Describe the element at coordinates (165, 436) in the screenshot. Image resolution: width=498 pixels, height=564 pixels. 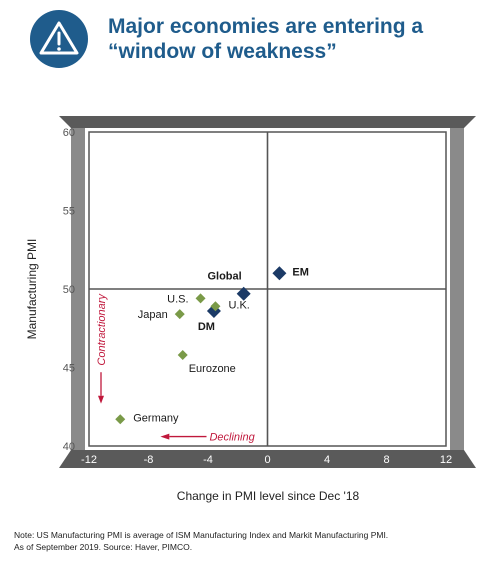
I see `declining-arrowhead` at that location.